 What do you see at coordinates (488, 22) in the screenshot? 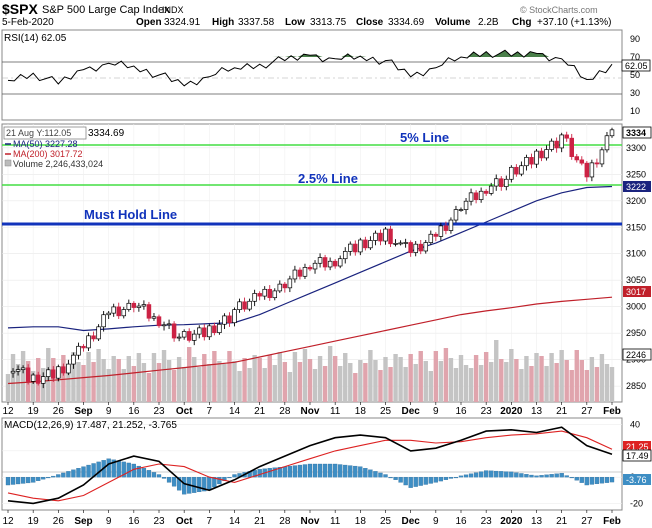
I see `volume-value: 2.2B` at bounding box center [488, 22].